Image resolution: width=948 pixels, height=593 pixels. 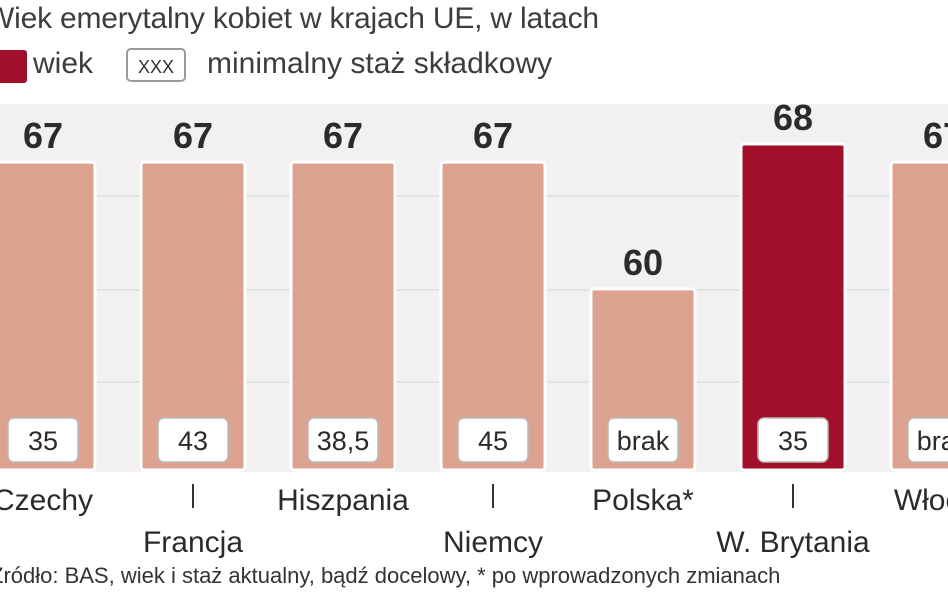 I want to click on category-label: Hiszpania, so click(x=343, y=500).